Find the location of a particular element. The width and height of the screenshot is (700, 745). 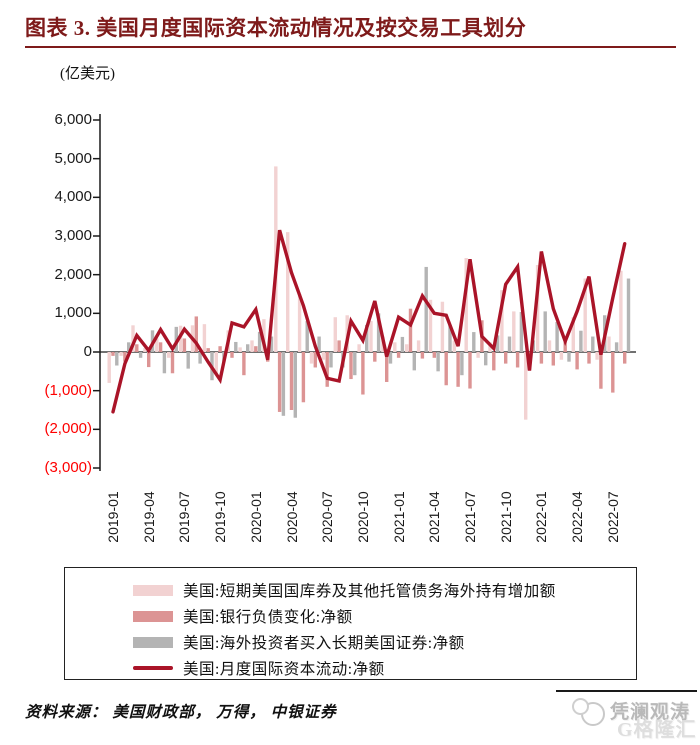

y-axis-label: 3,000 is located at coordinates (73, 235).